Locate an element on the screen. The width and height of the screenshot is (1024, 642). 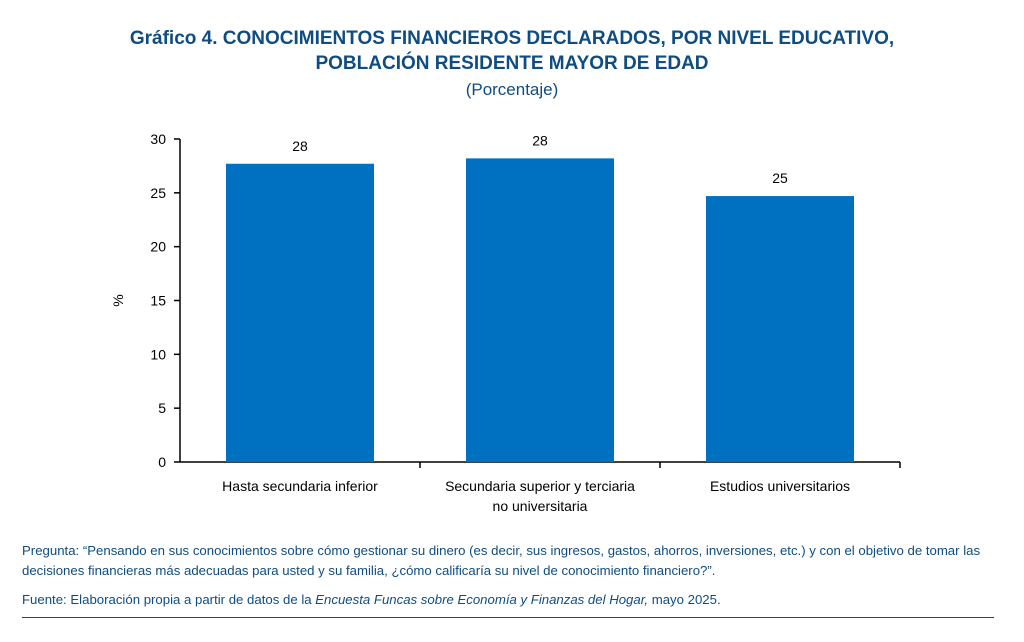
category-label: Estudios universitarios is located at coordinates (780, 486).